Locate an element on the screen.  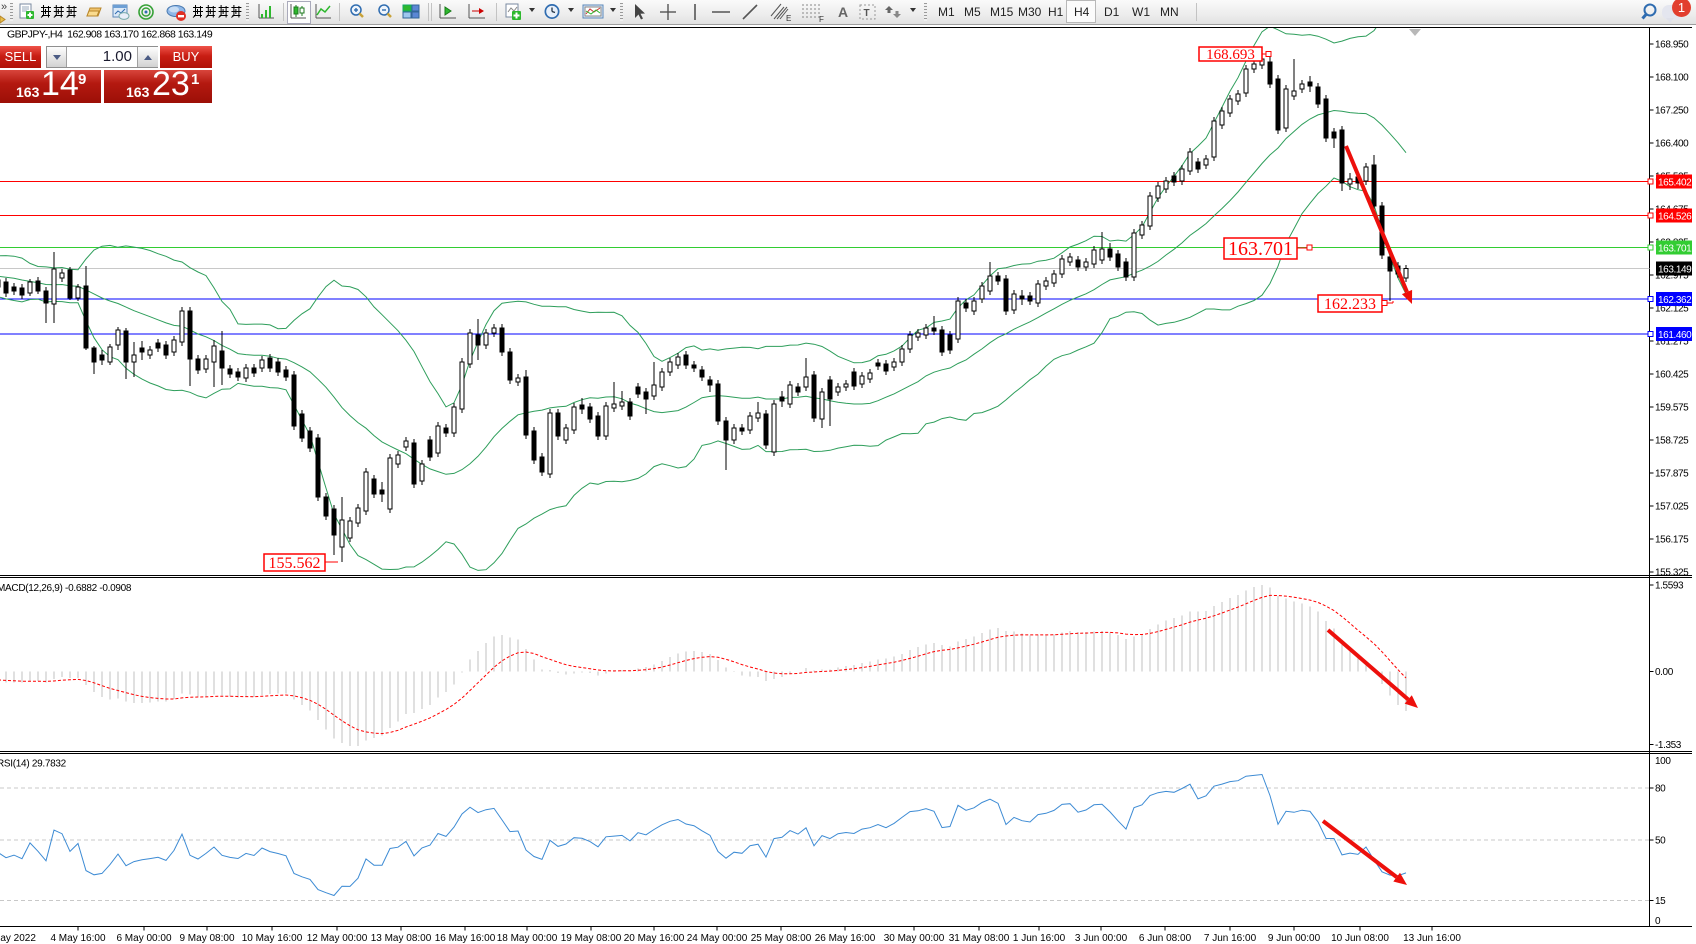
svg-text: 10 May 16:00 is located at coordinates (272, 938).